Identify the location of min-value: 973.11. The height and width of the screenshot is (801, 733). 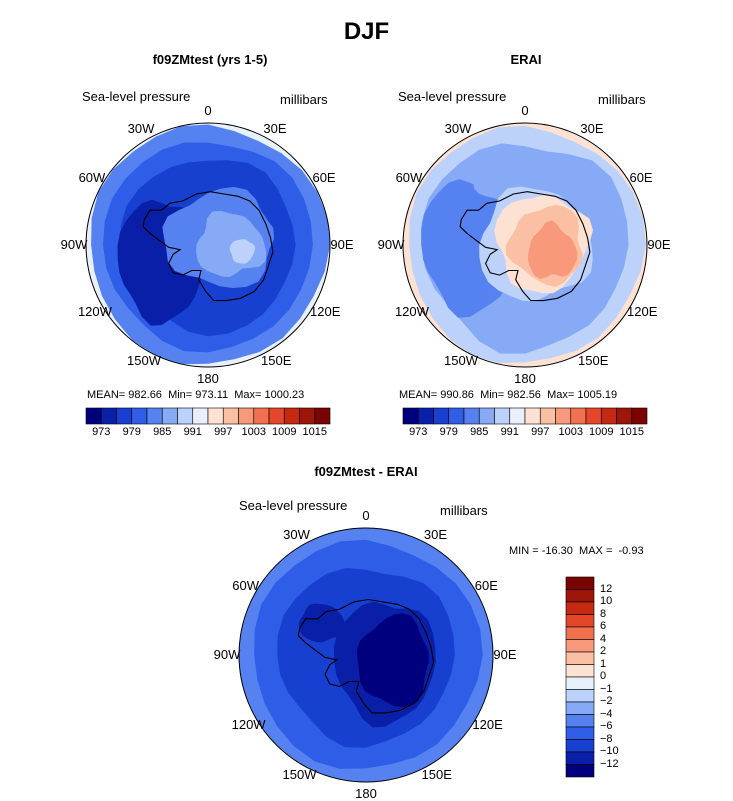
(212, 395).